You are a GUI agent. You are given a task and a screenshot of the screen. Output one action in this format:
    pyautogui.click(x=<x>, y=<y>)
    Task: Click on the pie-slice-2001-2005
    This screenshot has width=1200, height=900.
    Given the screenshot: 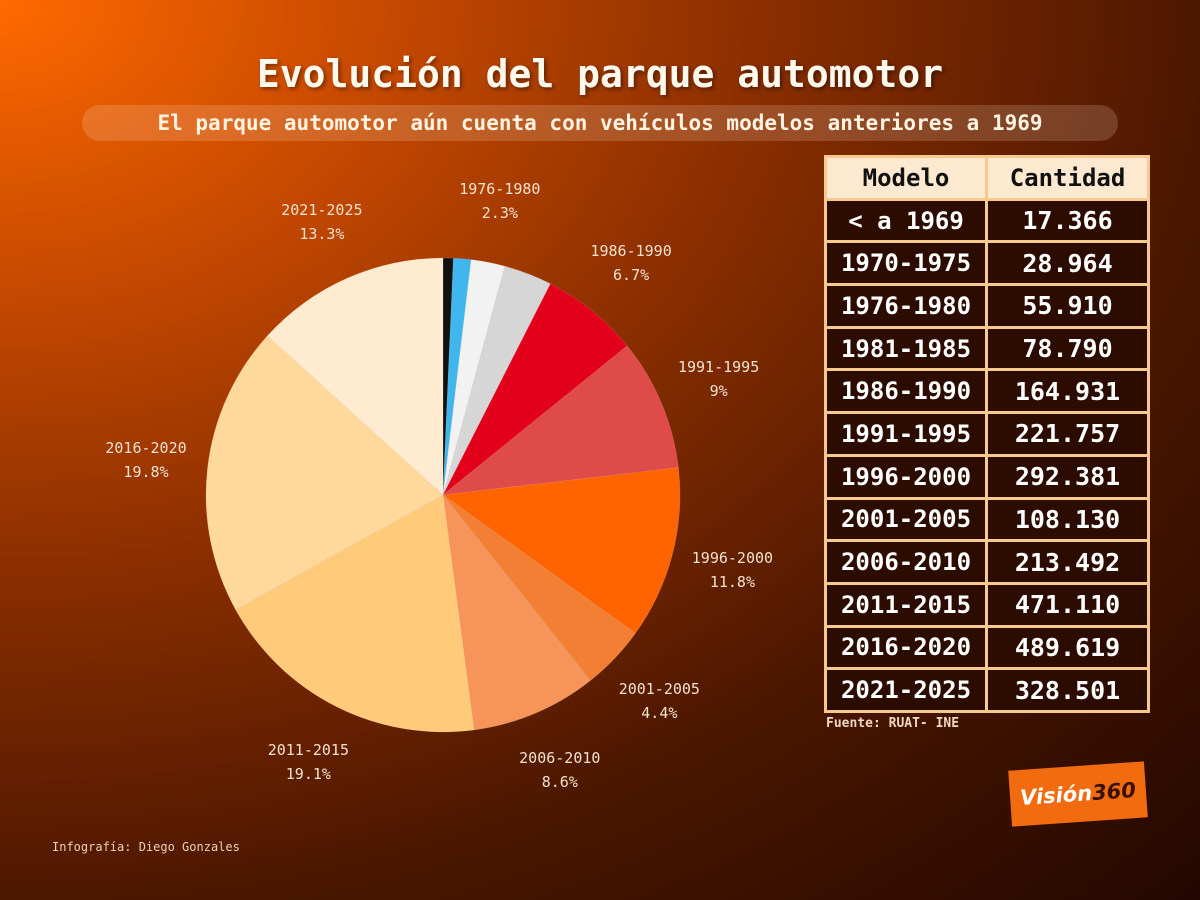 What is the action you would take?
    pyautogui.click(x=539, y=588)
    